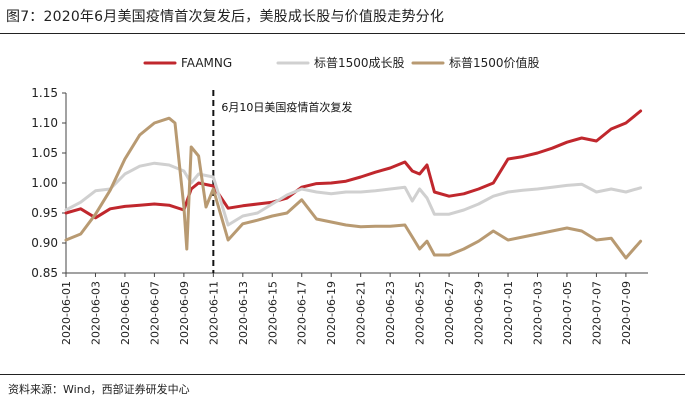 This screenshot has height=404, width=685. Describe the element at coordinates (44, 123) in the screenshot. I see `y-tick-label: 1.10` at that location.